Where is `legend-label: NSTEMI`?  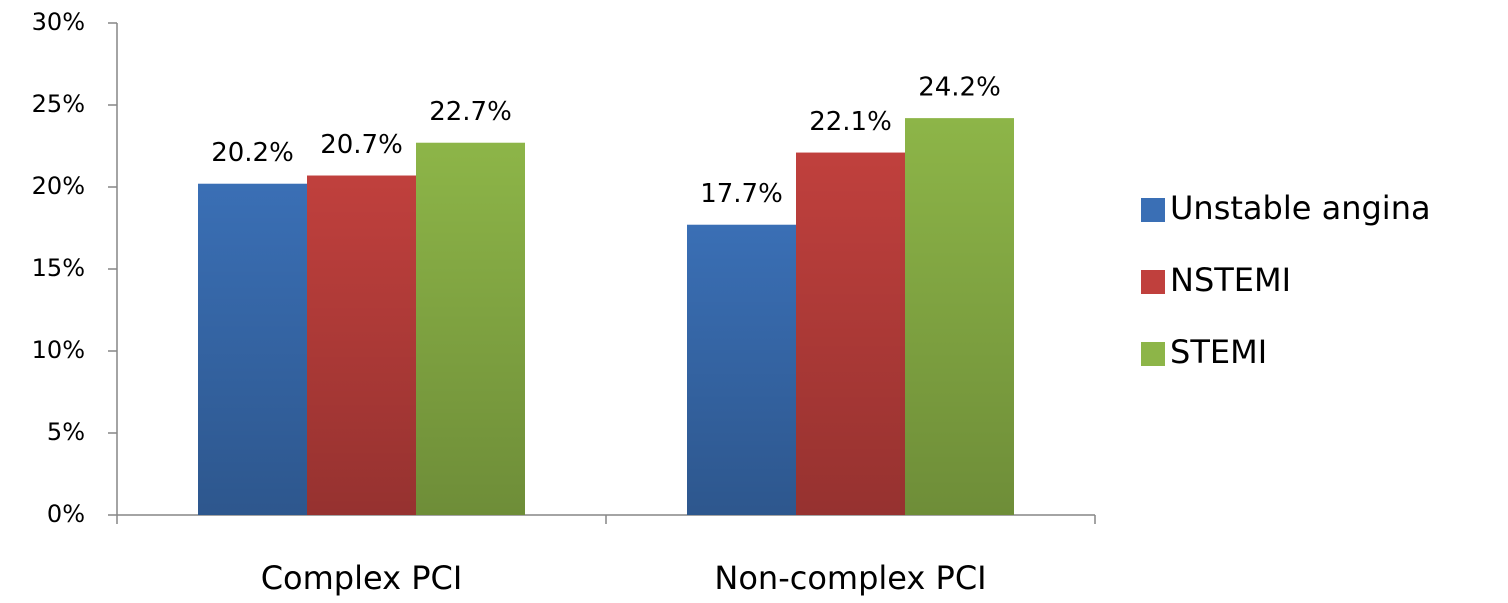 legend-label: NSTEMI is located at coordinates (1230, 280).